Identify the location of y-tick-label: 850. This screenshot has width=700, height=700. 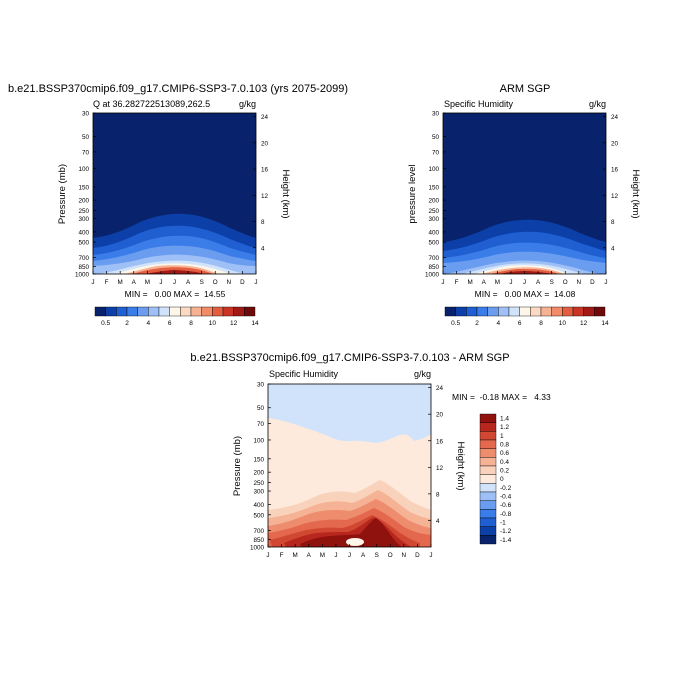
(433, 267).